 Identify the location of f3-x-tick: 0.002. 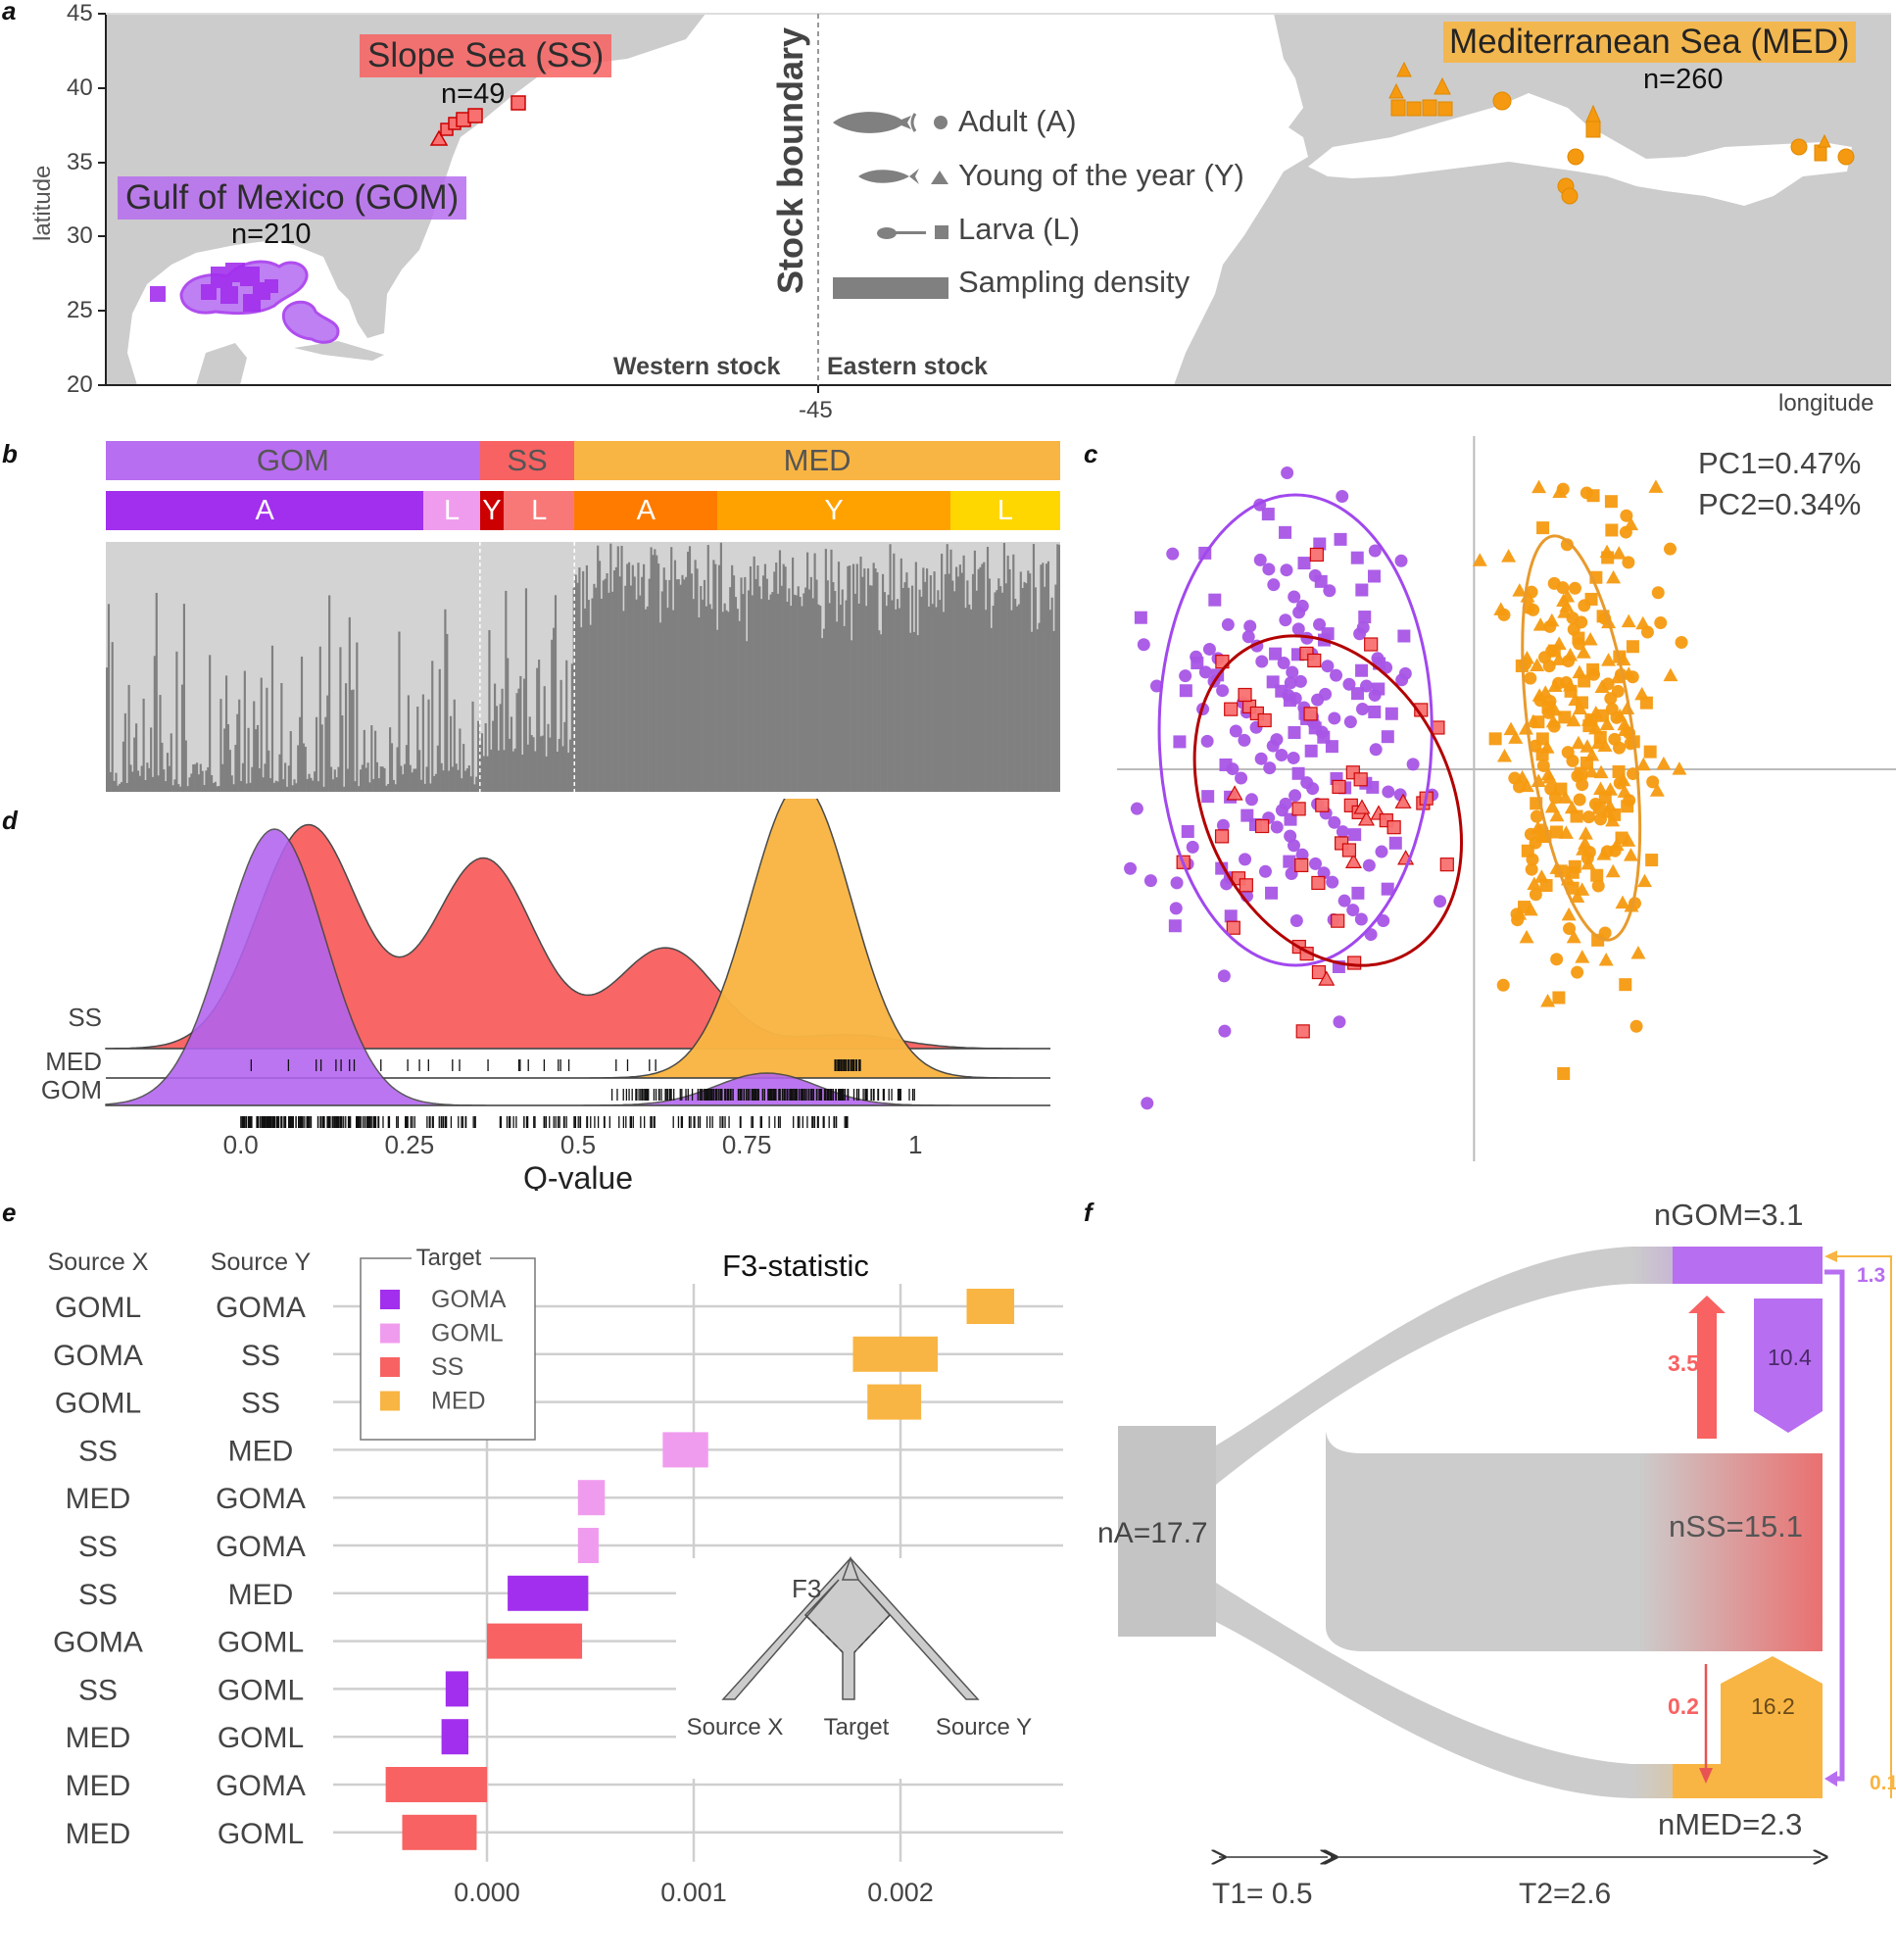
(901, 1892).